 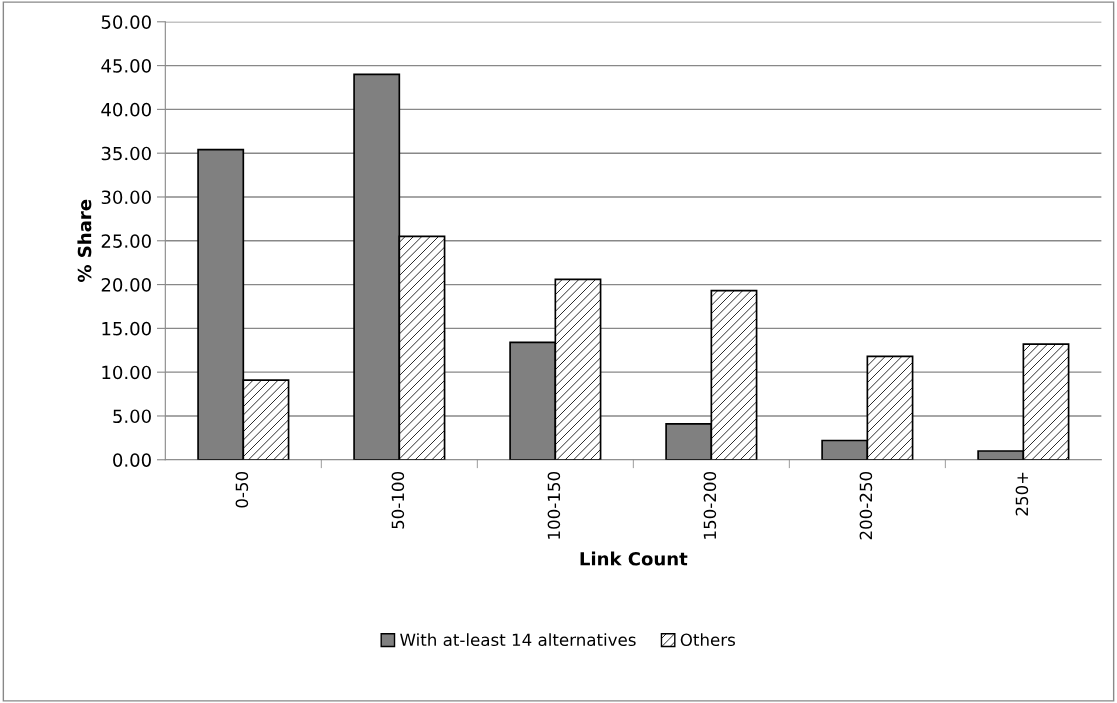 What do you see at coordinates (126, 241) in the screenshot?
I see `y-tick-label: 25.00` at bounding box center [126, 241].